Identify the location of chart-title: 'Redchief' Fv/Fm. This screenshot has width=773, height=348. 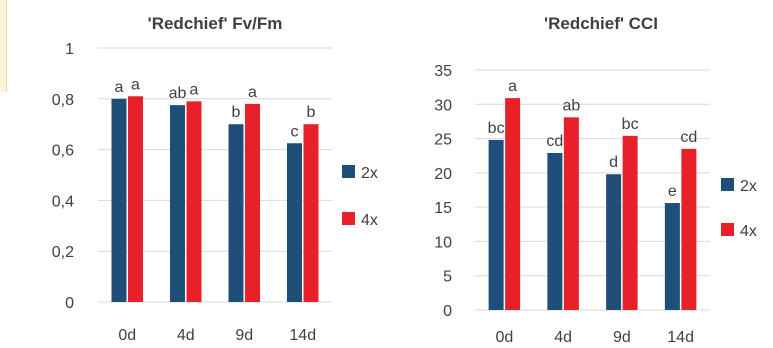
(215, 23).